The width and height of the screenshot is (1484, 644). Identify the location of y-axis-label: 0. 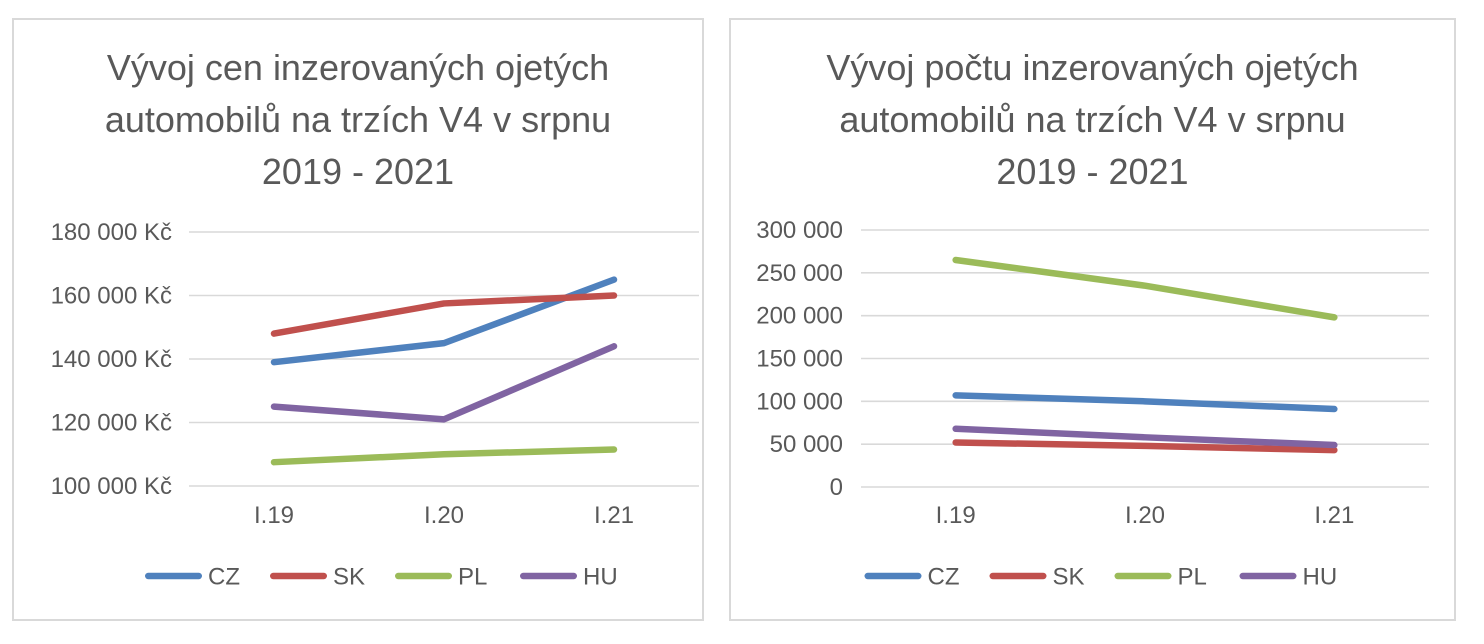
(836, 487).